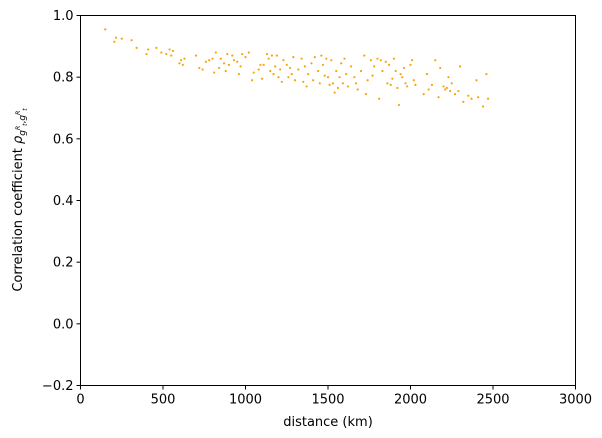 Image resolution: width=602 pixels, height=438 pixels. I want to click on x-axis: 0 500 1000 1500 2000 2500 3000, so click(334, 396).